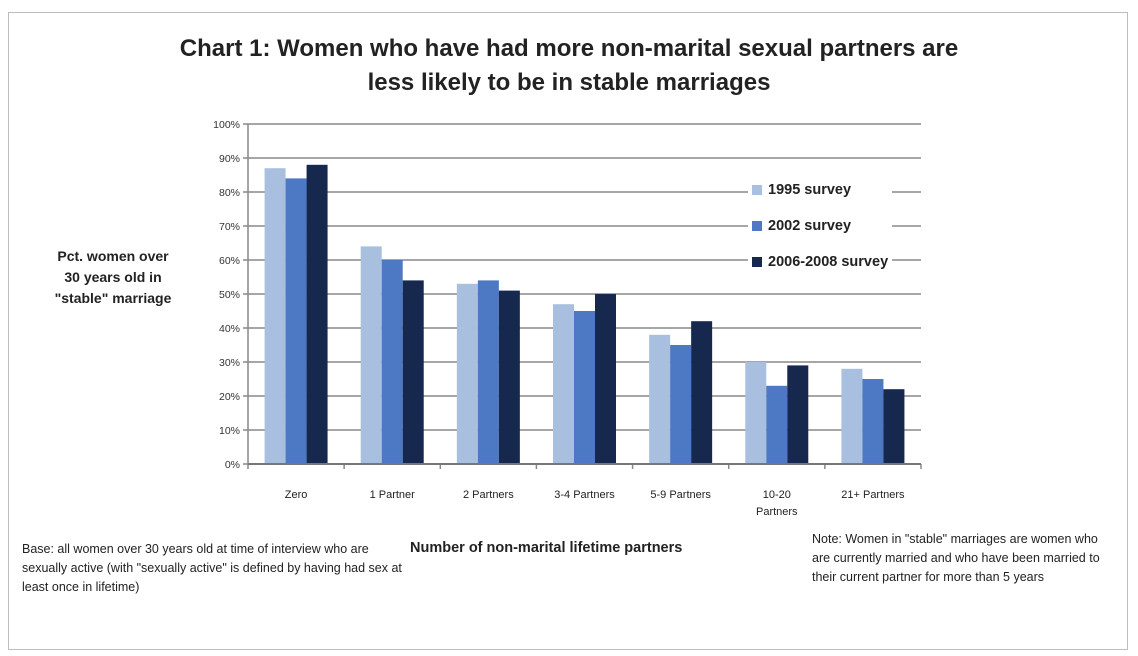 The image size is (1138, 656). I want to click on bar-2006-2008-survey-2-Partners, so click(509, 377).